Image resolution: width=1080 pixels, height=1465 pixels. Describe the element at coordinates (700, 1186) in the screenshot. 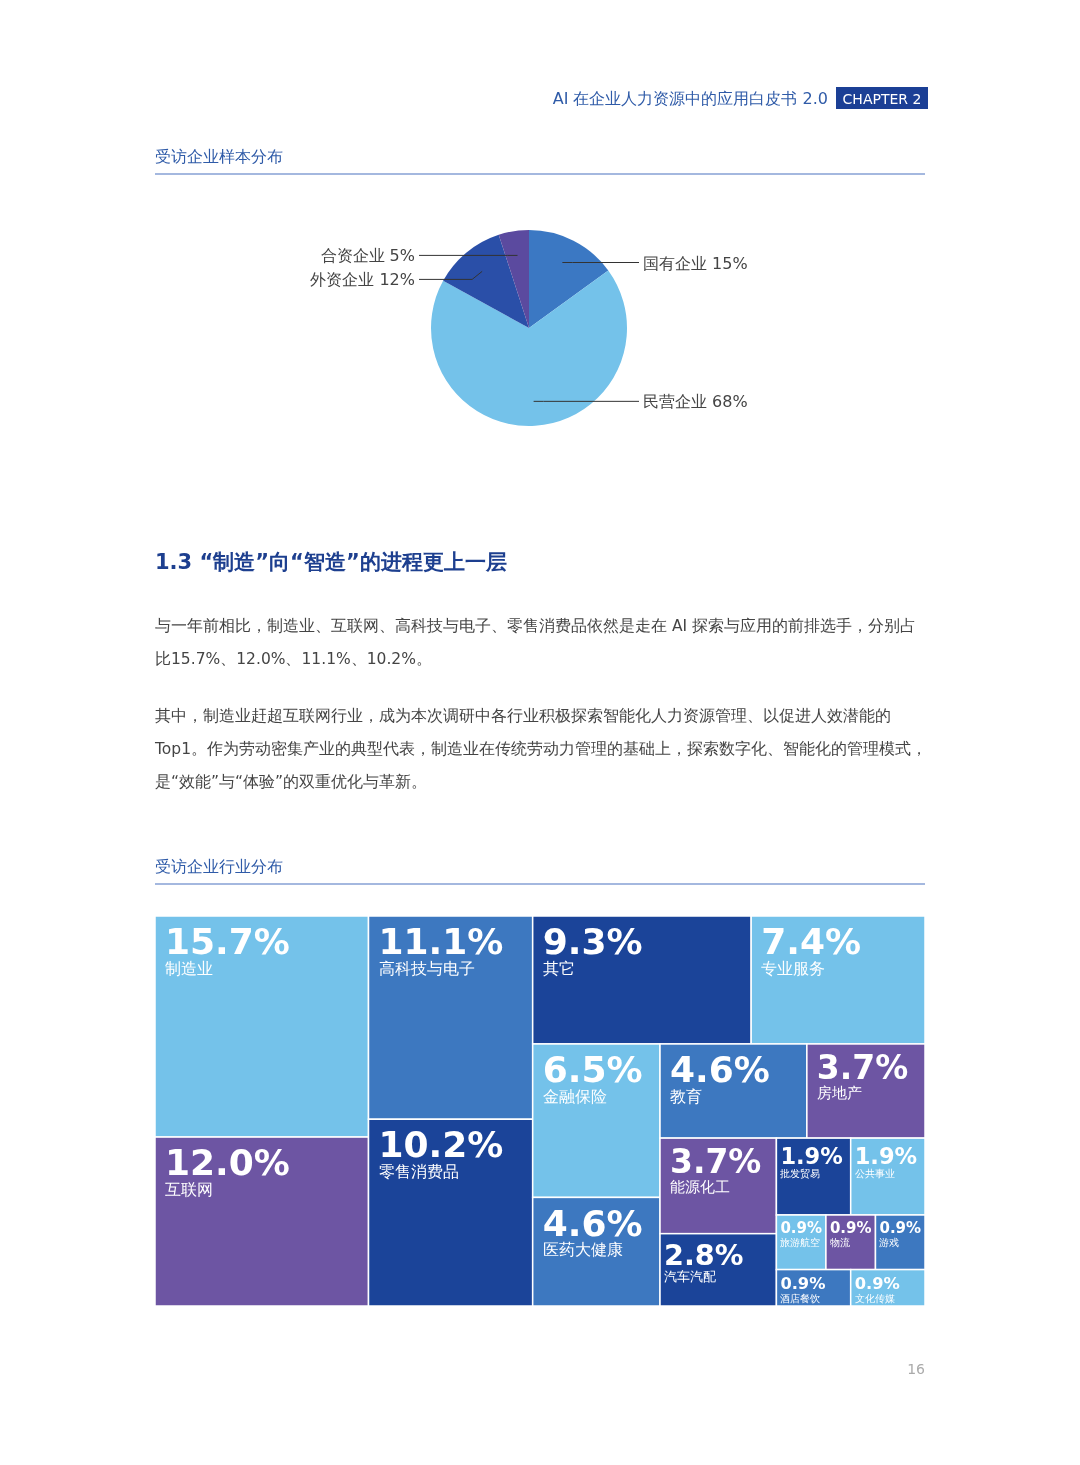

I see `category-label: 能源化工` at that location.